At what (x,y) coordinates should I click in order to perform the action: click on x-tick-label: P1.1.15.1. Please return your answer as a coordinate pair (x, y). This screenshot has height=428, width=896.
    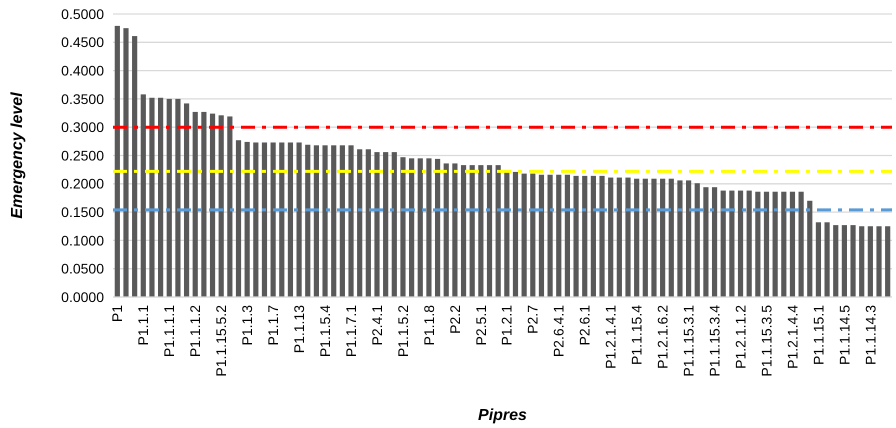
    Looking at the image, I should click on (818, 334).